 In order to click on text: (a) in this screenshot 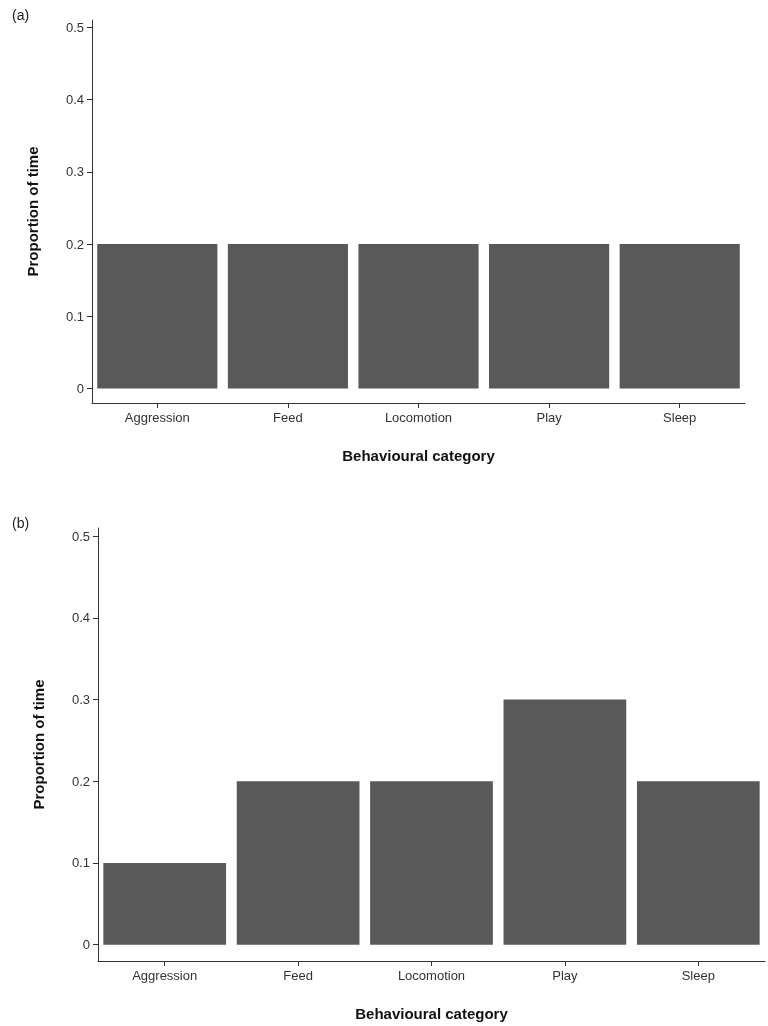, I will do `click(21, 15)`.